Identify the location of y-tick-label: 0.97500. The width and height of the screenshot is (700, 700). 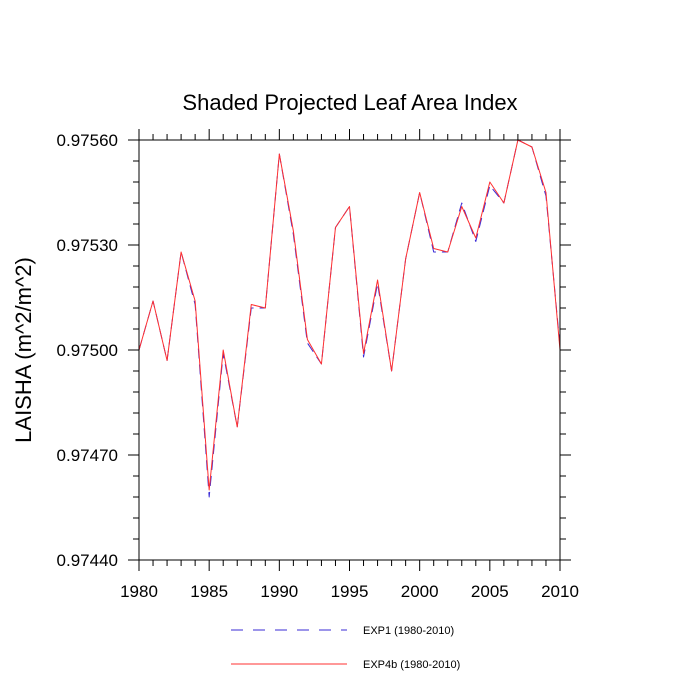
(87, 350).